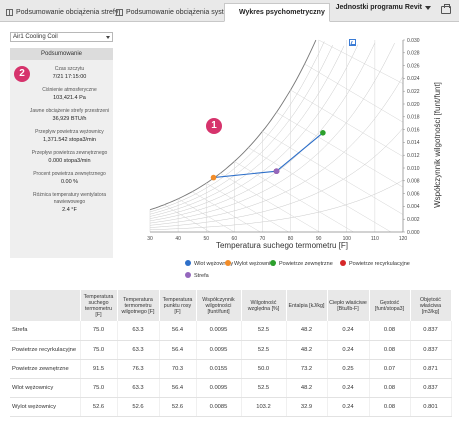 Image resolution: width=459 pixels, height=421 pixels. Describe the element at coordinates (390, 369) in the screenshot. I see `table-cell: 0.07` at that location.